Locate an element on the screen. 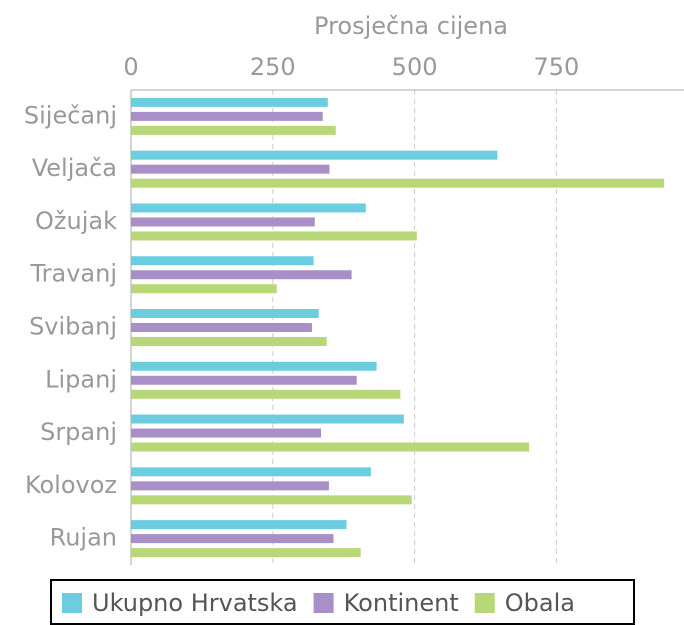  x-tick-label: 500 is located at coordinates (415, 67).